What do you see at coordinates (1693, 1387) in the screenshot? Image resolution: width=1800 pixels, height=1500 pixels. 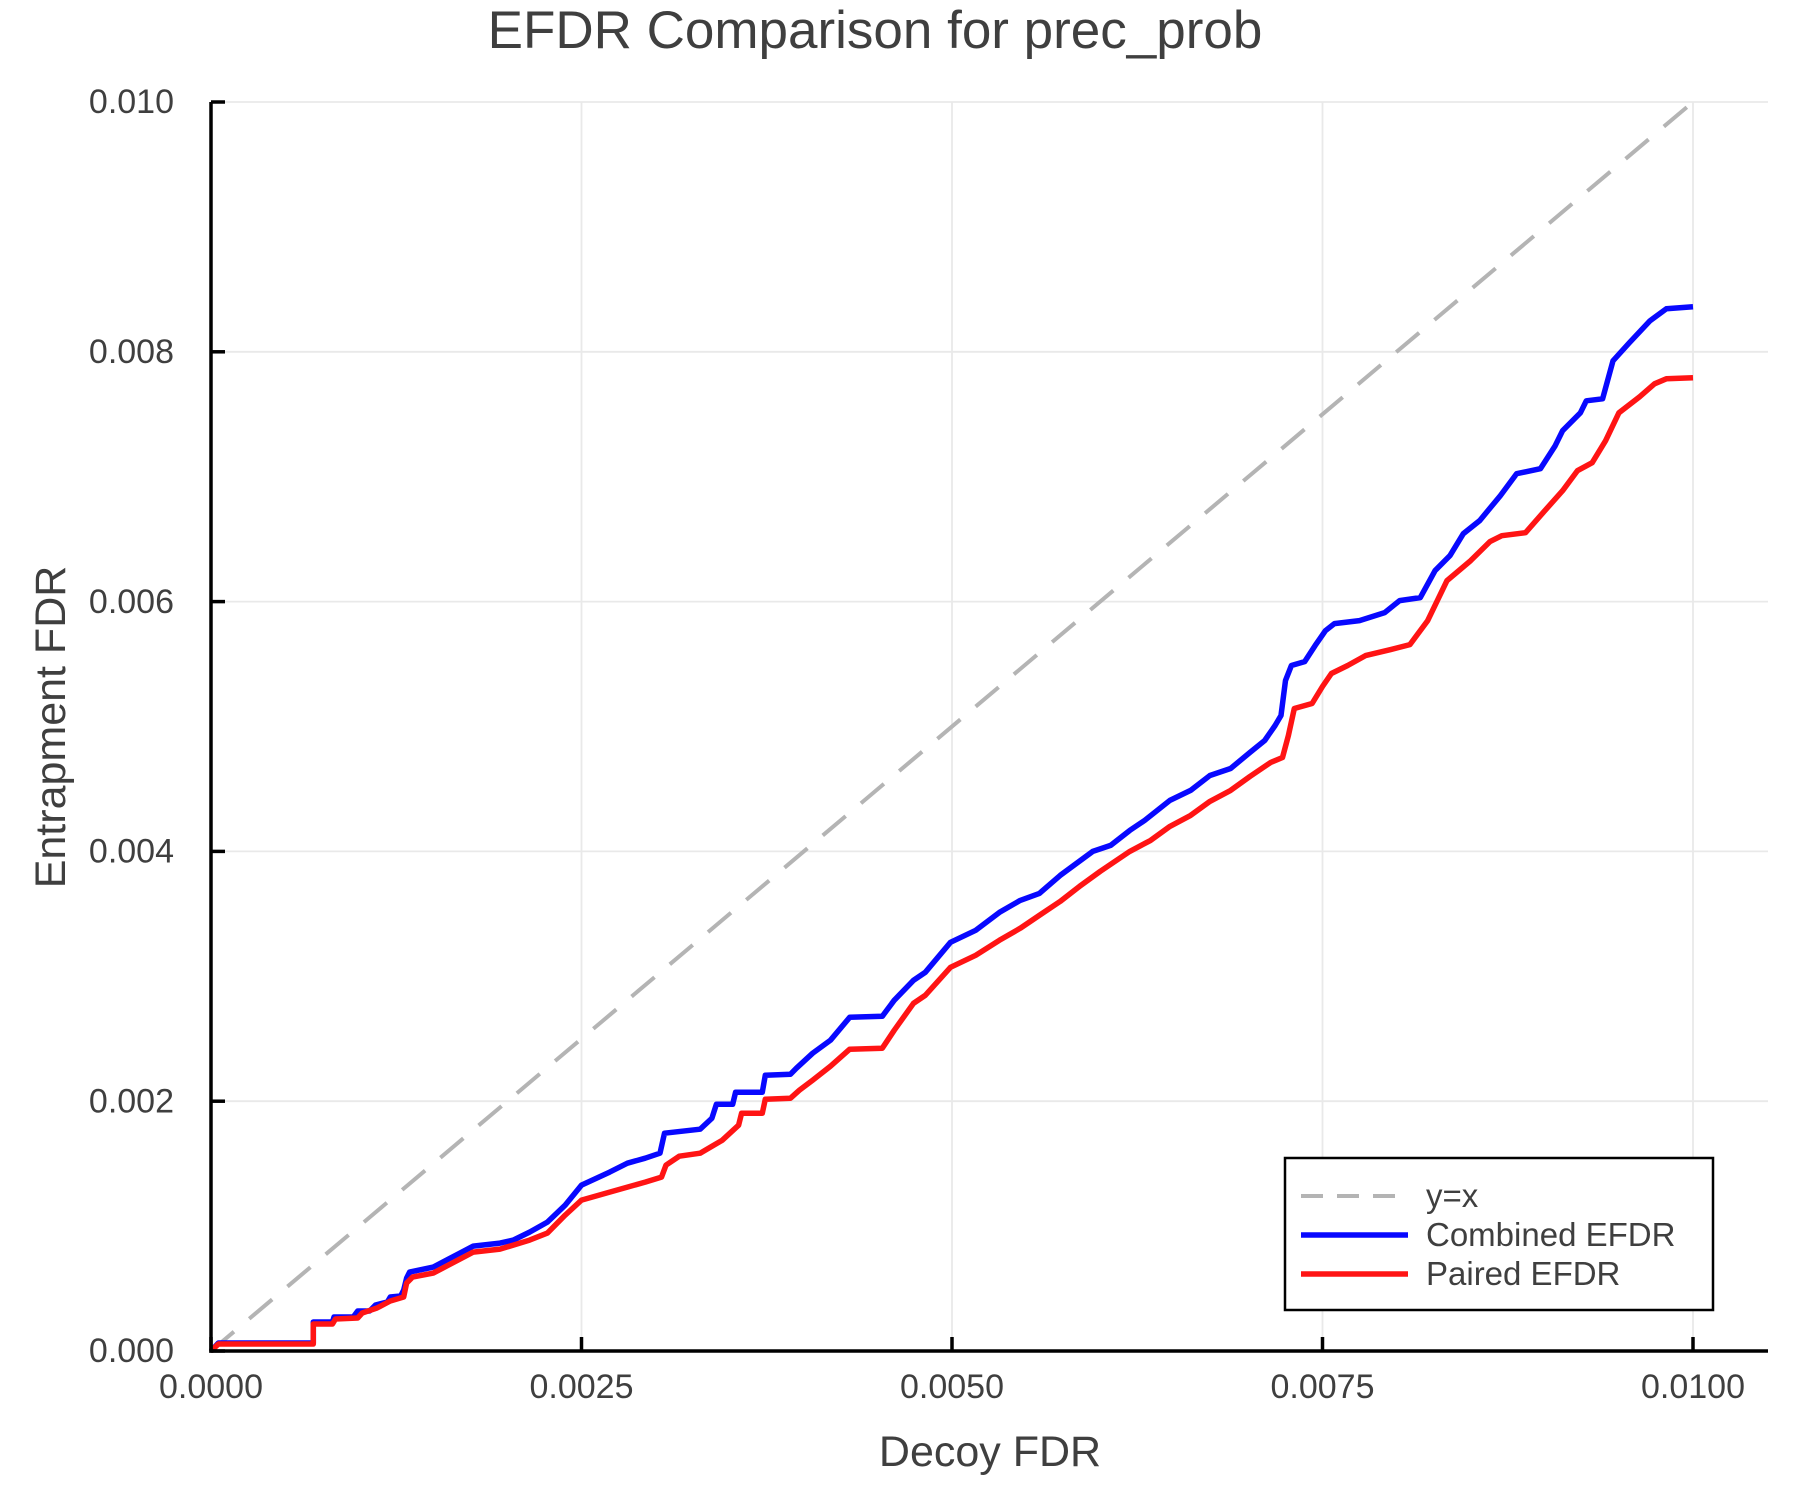 I see `x-tick-label: 0.0100` at bounding box center [1693, 1387].